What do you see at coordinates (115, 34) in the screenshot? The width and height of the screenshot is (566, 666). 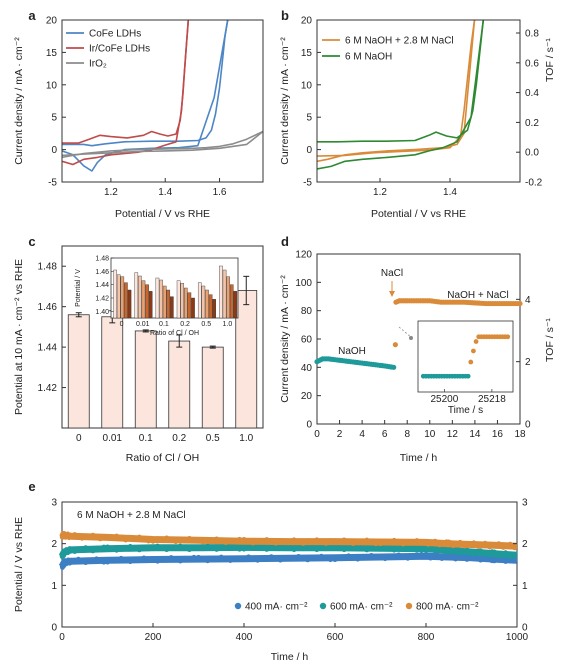 I see `legend-label: CoFe LDHs` at bounding box center [115, 34].